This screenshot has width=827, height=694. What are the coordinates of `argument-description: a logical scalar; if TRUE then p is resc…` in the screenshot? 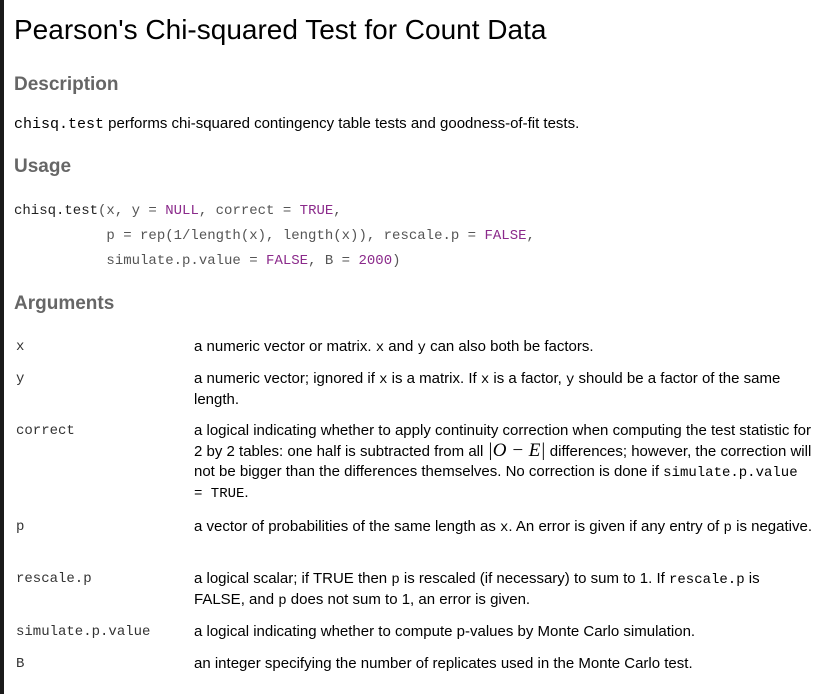 It's located at (477, 589).